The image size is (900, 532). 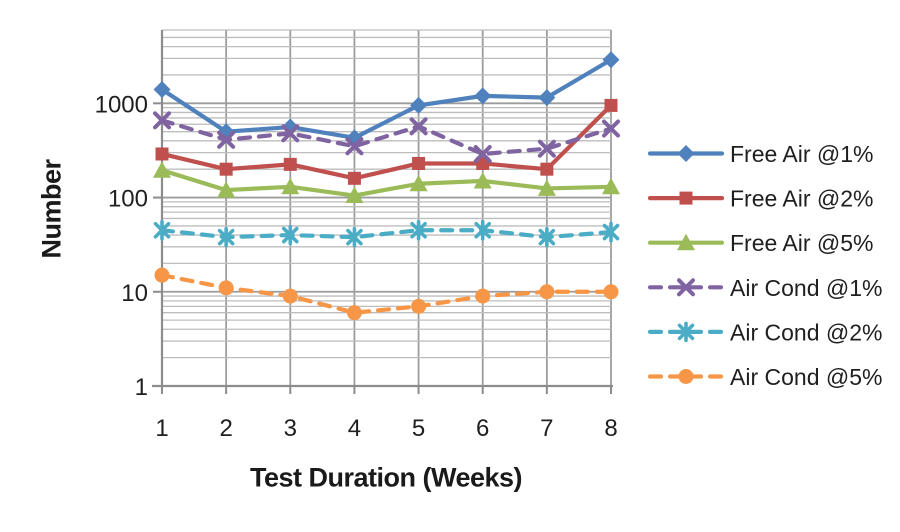 I want to click on x-tick-label: 3, so click(x=290, y=428).